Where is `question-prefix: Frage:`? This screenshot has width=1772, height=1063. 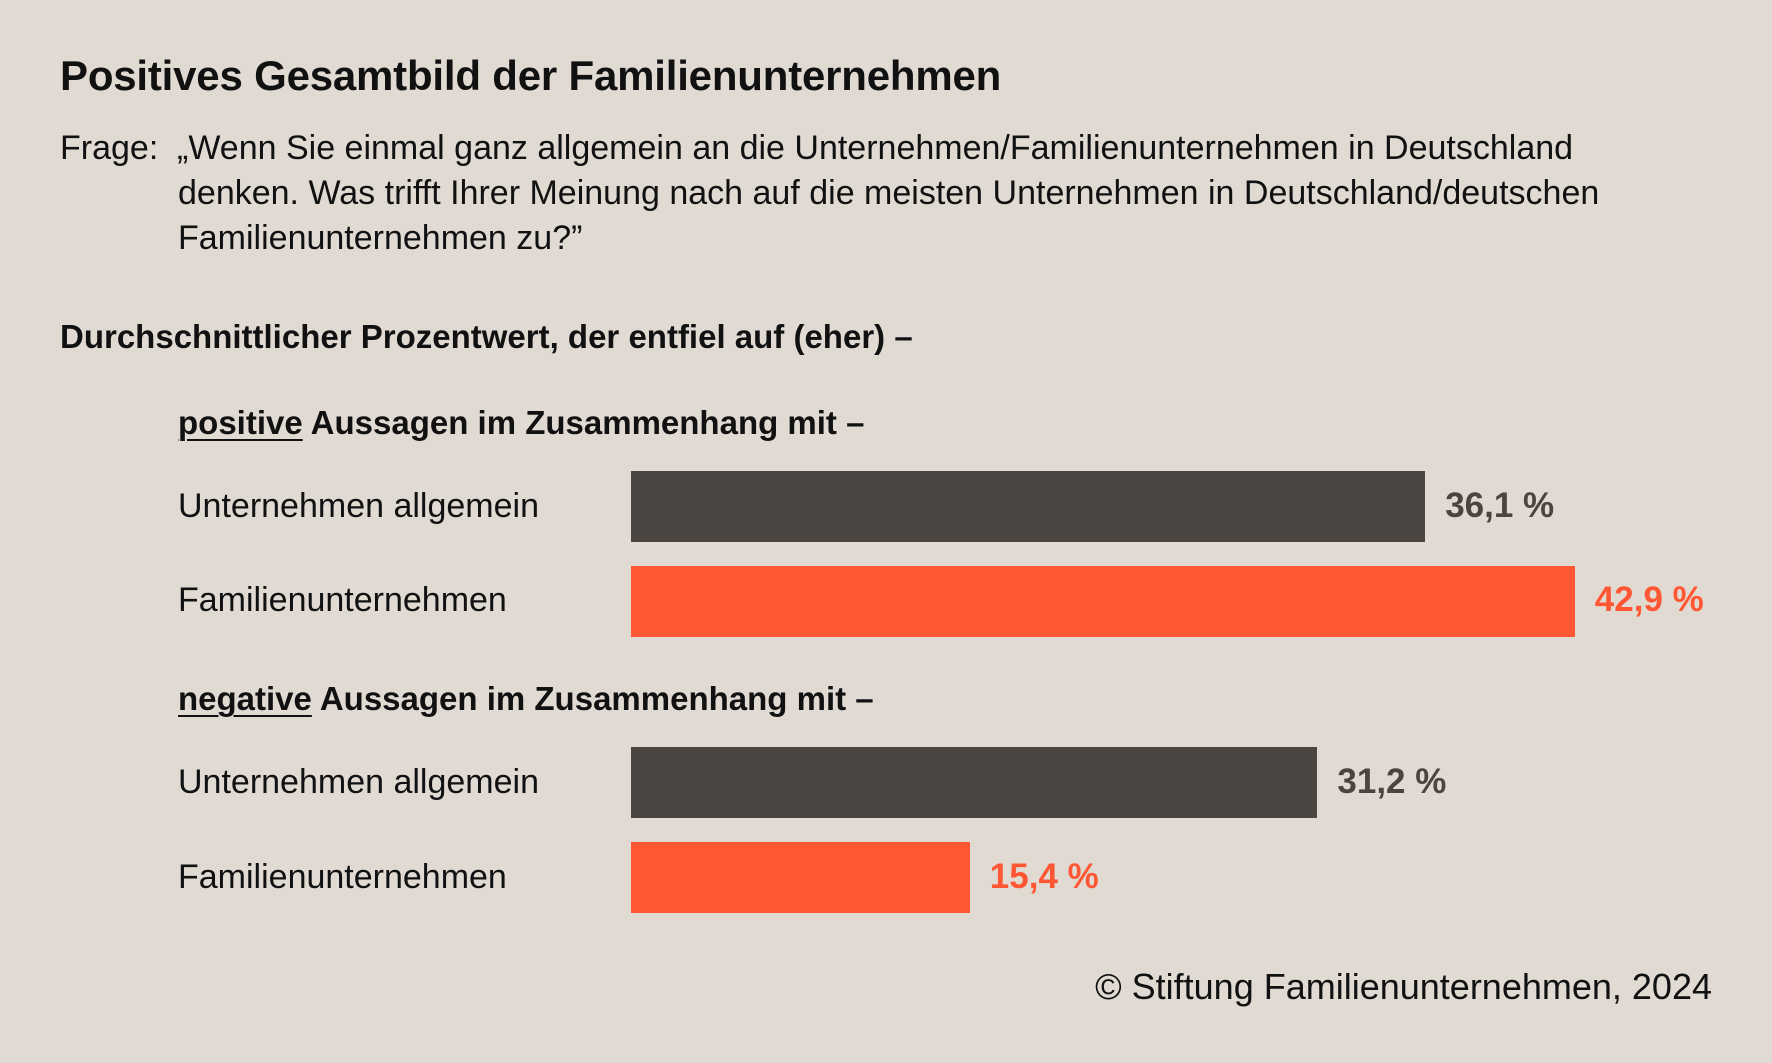 question-prefix: Frage: is located at coordinates (109, 148).